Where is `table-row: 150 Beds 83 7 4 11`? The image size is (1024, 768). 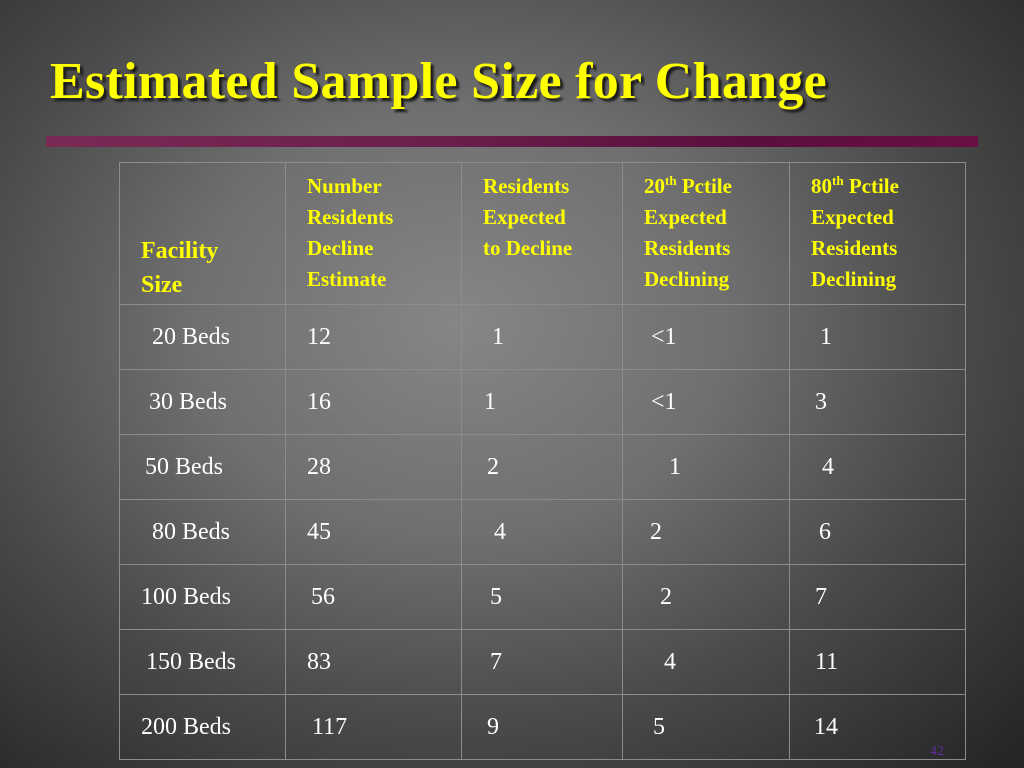
table-row: 150 Beds 83 7 4 11 is located at coordinates (542, 662).